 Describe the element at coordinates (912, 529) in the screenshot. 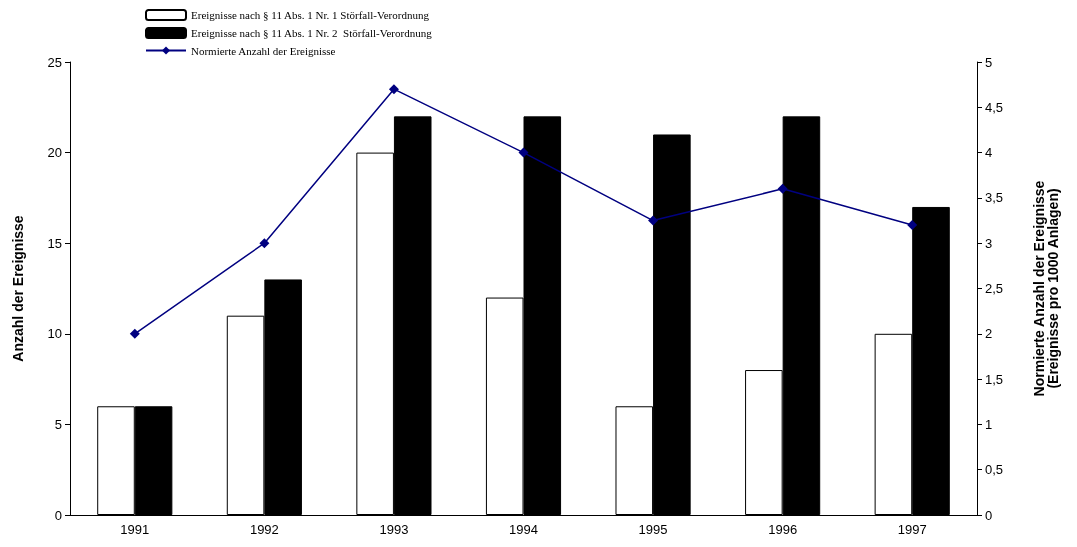

I see `x-tick-label: 1997` at that location.